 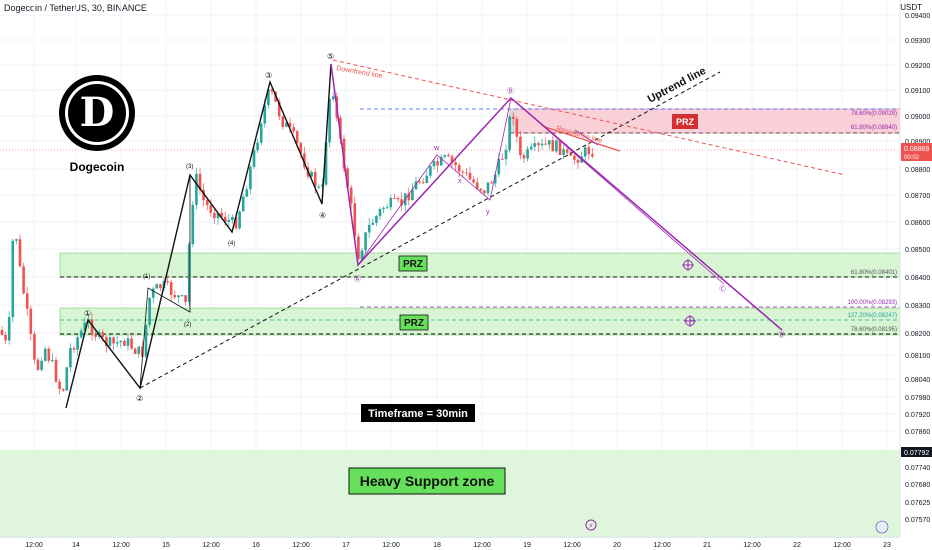 What do you see at coordinates (231, 244) in the screenshot?
I see `wave-label-sub-4: (4)` at bounding box center [231, 244].